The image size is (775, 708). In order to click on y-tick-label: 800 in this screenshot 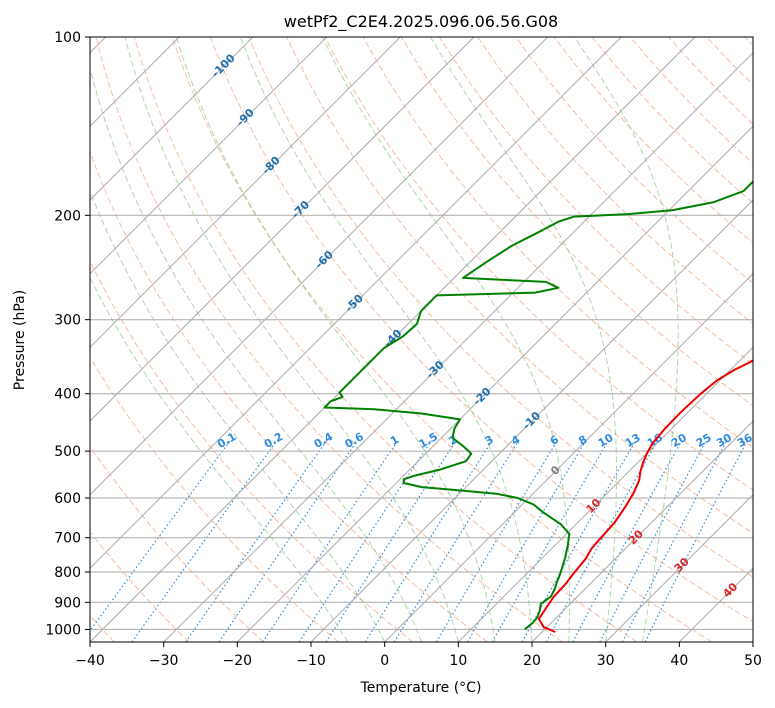, I will do `click(67, 573)`.